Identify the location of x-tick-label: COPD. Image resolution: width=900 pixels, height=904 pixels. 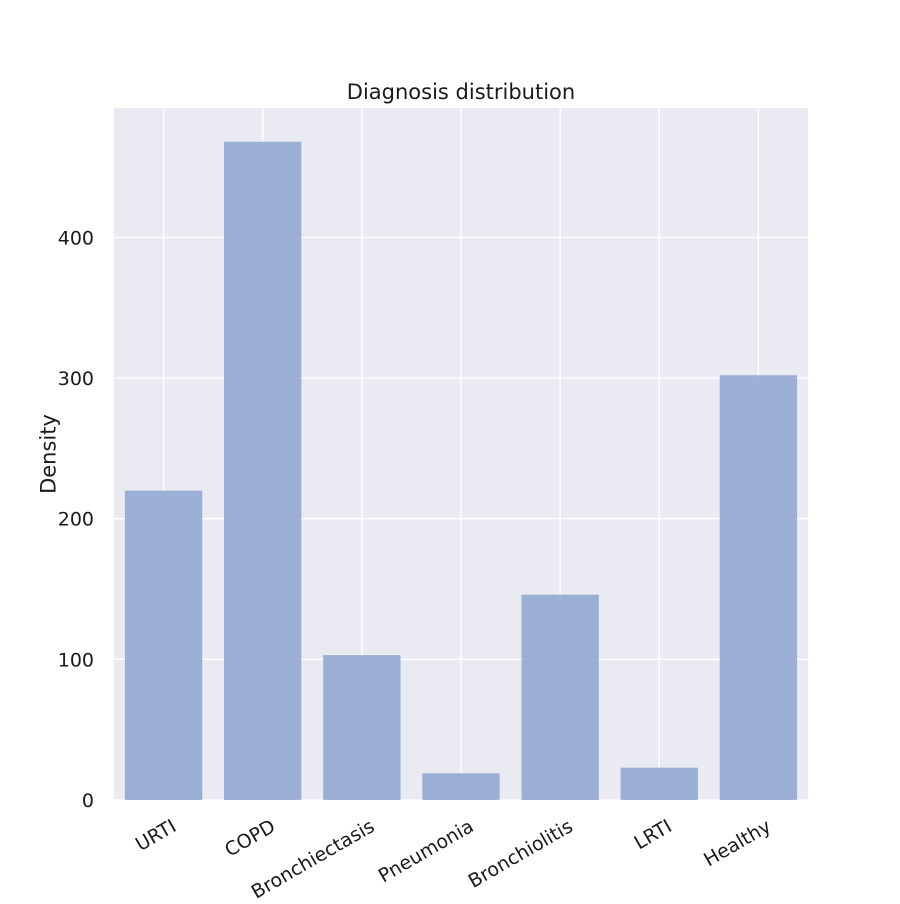
(250, 838).